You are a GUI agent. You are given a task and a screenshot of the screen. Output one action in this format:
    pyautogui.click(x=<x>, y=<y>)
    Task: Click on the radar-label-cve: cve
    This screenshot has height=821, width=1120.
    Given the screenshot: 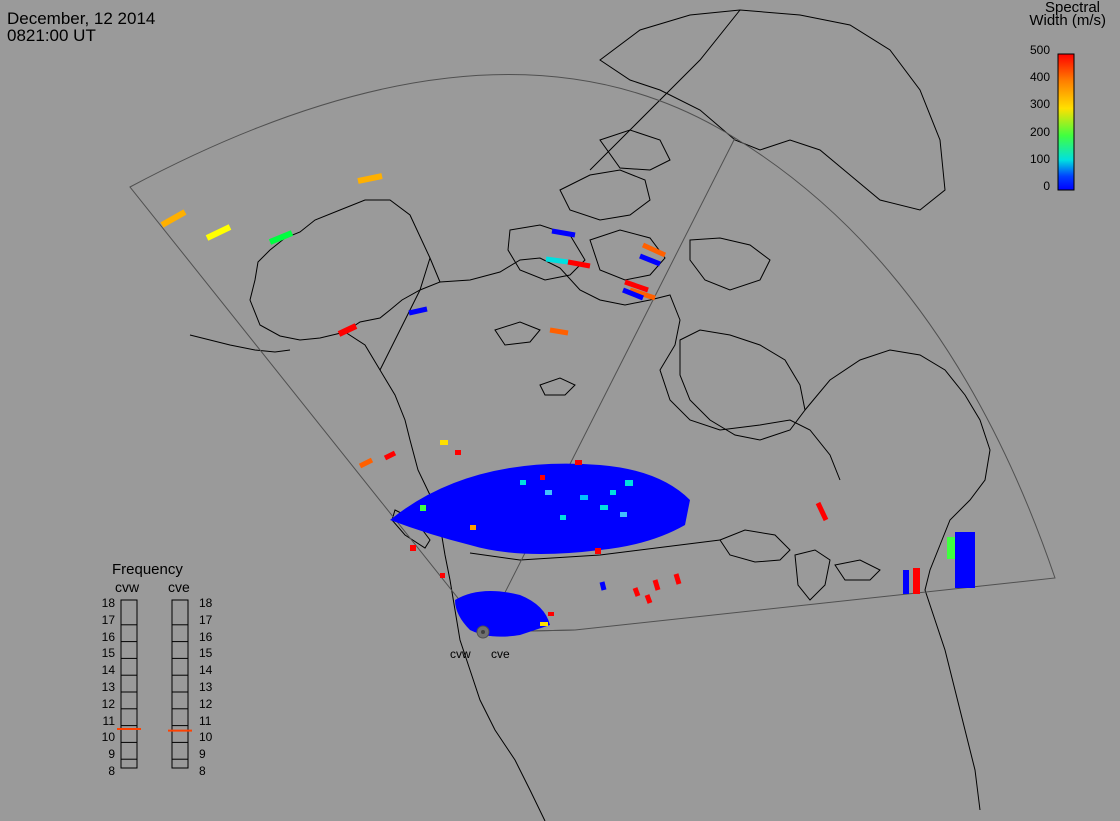 What is the action you would take?
    pyautogui.click(x=500, y=654)
    